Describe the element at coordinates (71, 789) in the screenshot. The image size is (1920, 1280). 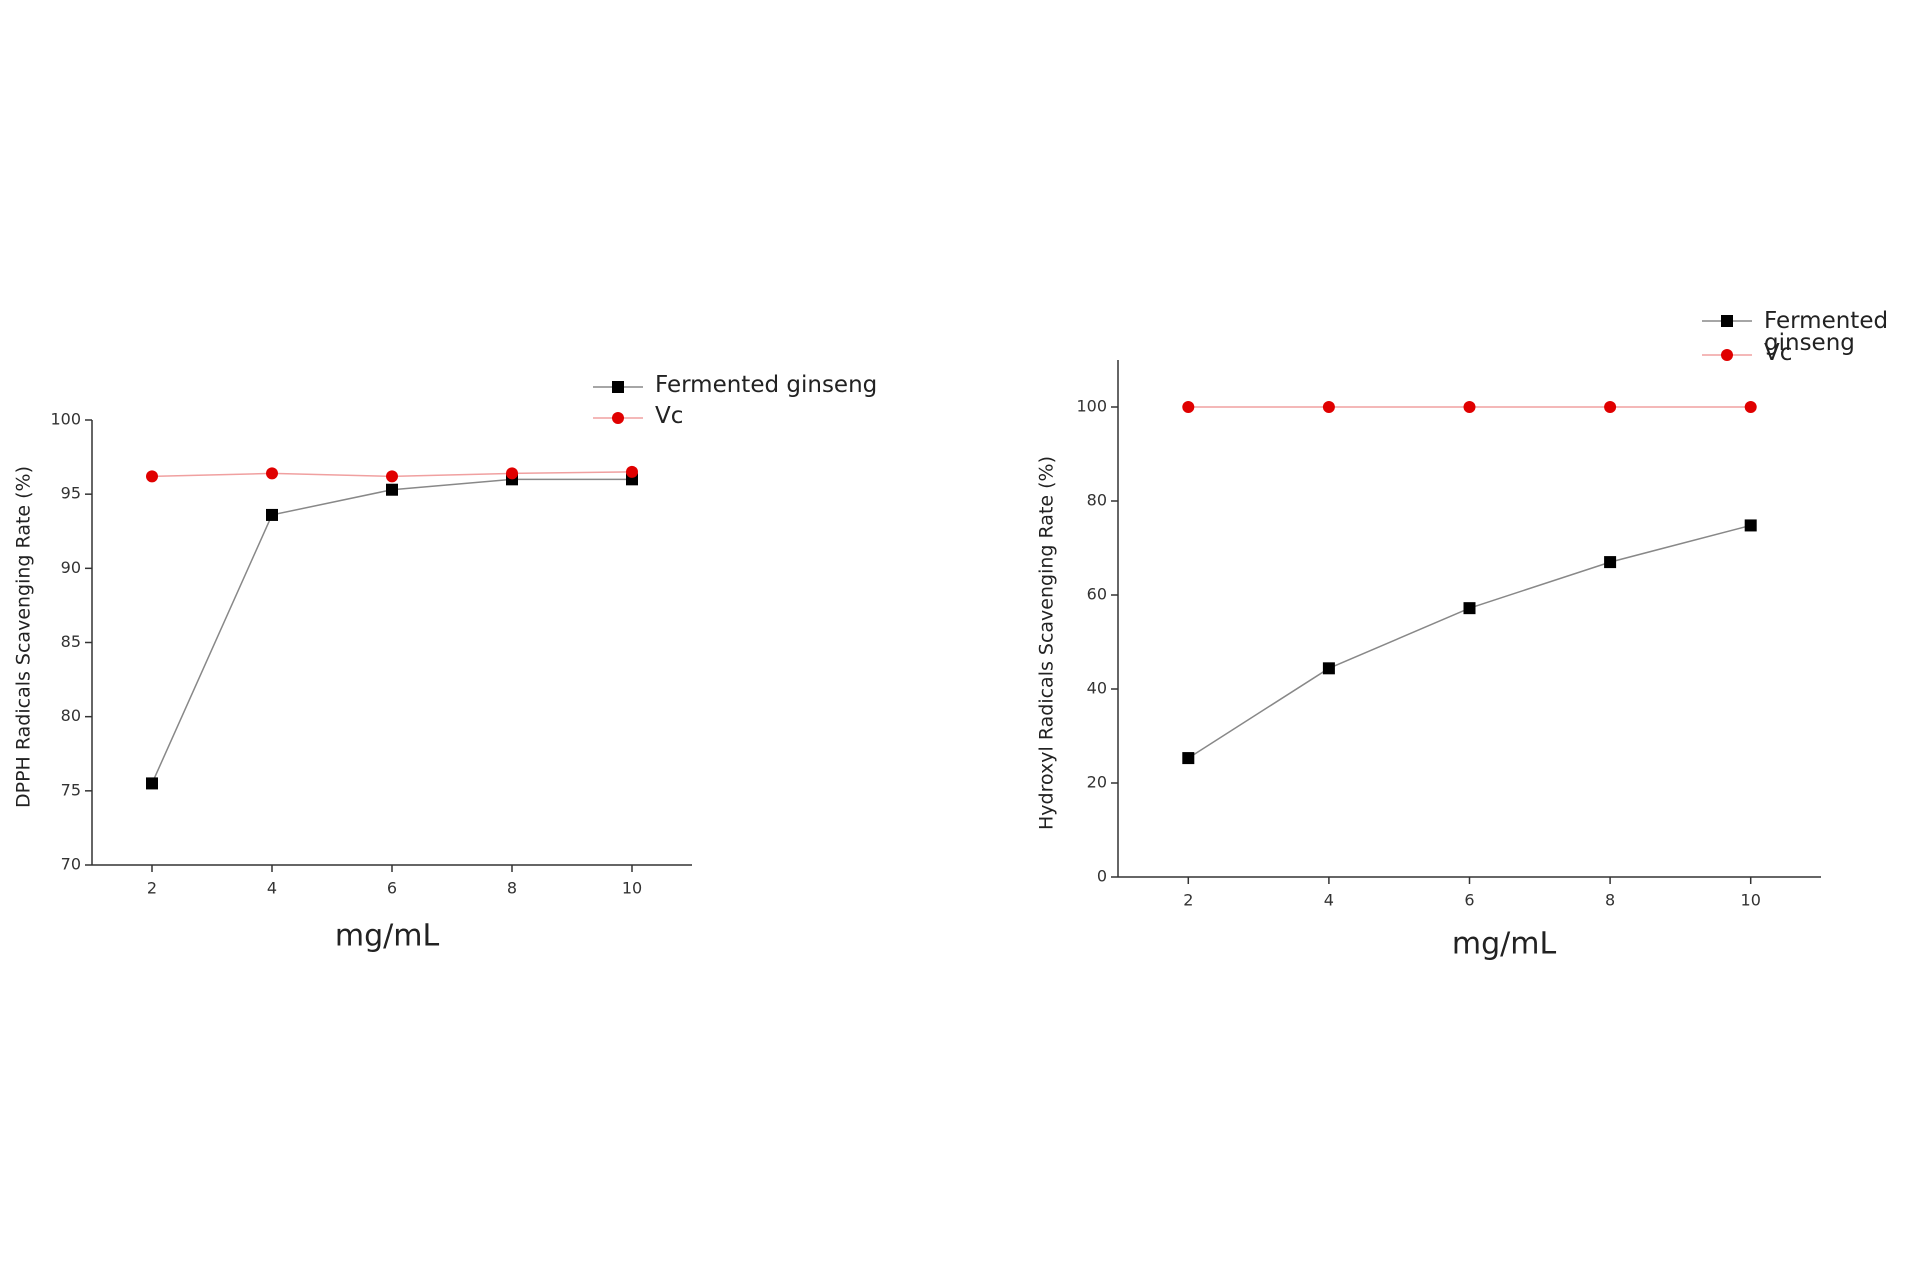
I see `y-tick-label: 75` at that location.